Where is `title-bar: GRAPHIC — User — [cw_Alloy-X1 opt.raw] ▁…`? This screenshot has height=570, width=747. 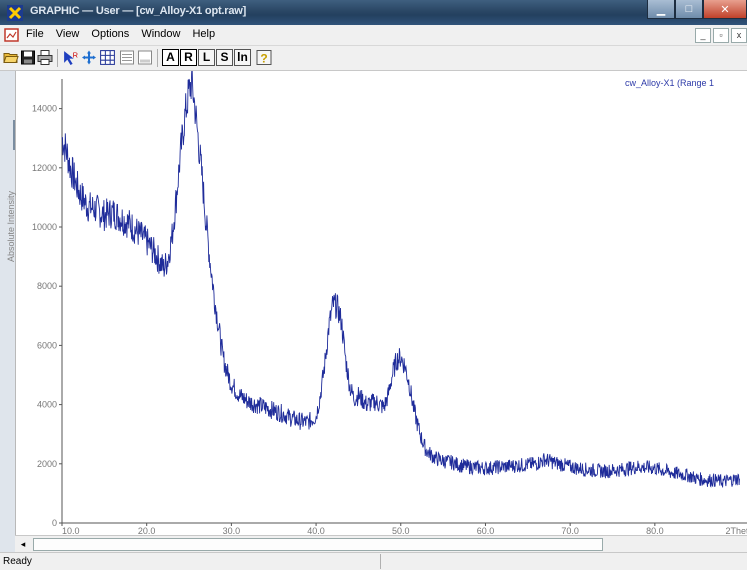
title-bar: GRAPHIC — User — [cw_Alloy-X1 opt.raw] ▁… is located at coordinates (373, 12).